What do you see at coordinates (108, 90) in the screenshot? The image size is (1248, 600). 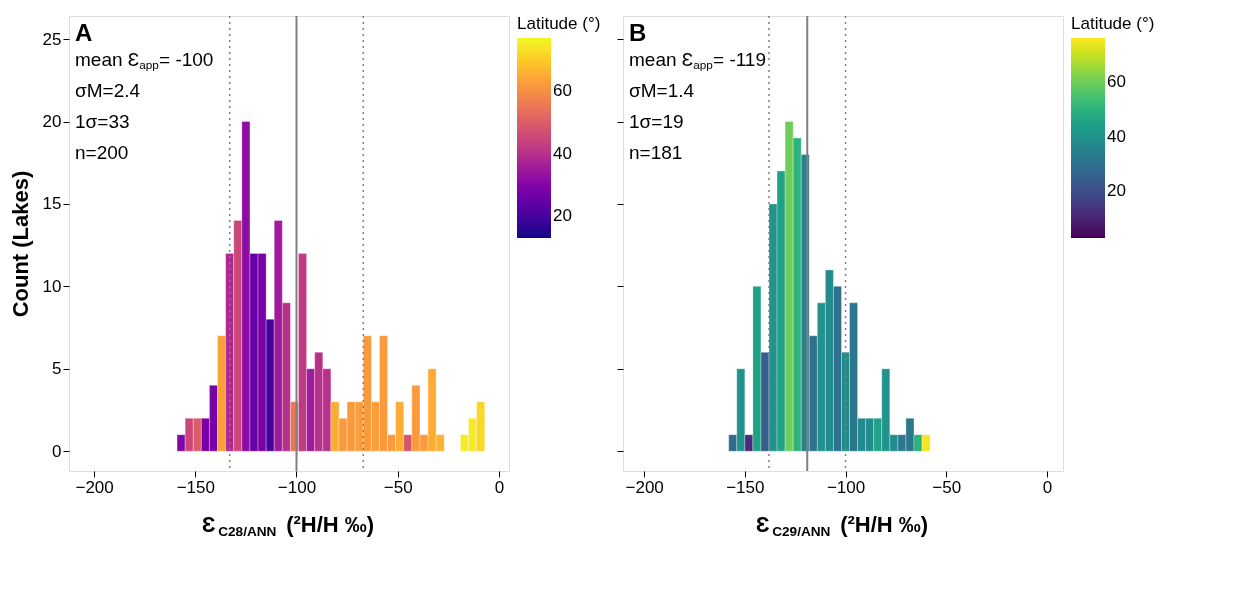 I see `annotation: σM=2.4` at bounding box center [108, 90].